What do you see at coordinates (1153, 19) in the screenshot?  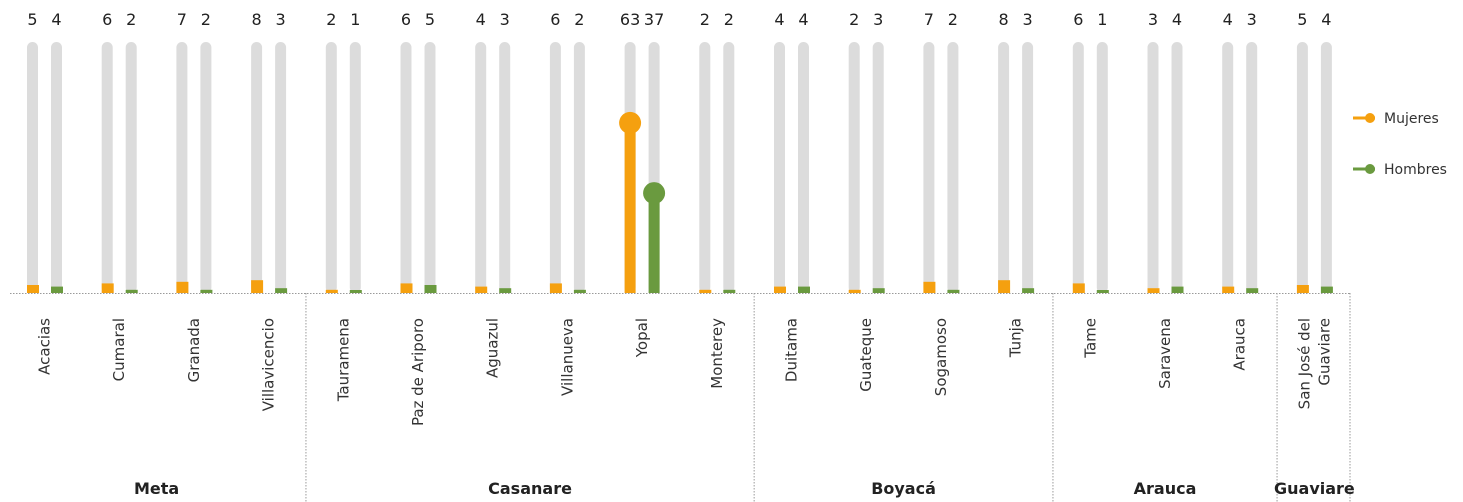 I see `value-label-saravena-mujeres: 3` at bounding box center [1153, 19].